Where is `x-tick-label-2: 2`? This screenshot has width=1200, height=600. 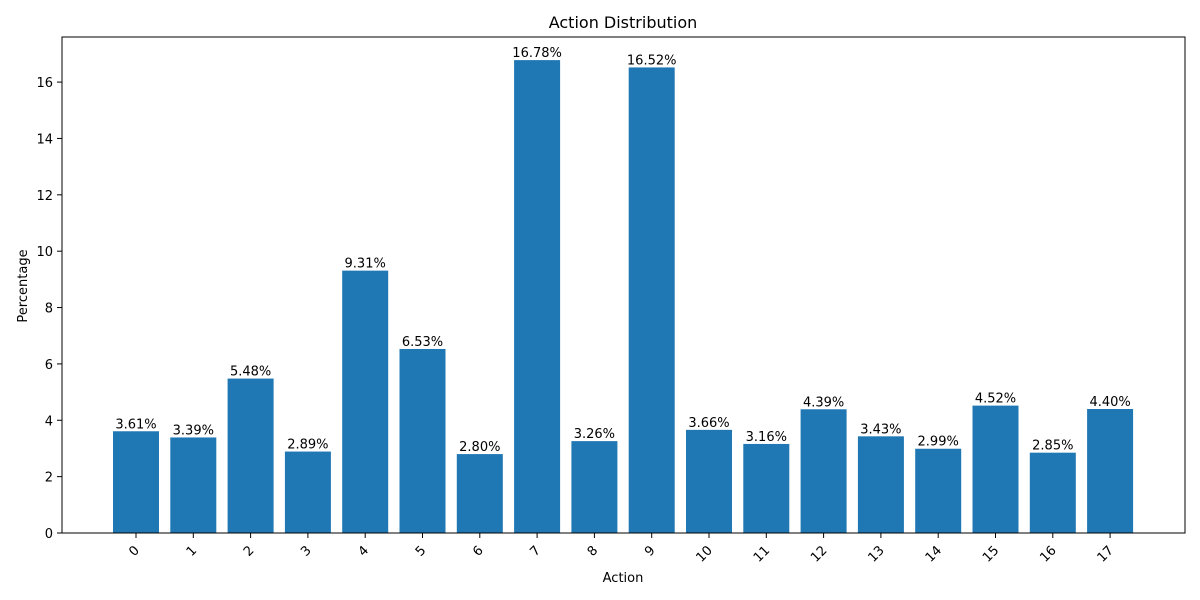 x-tick-label-2: 2 is located at coordinates (249, 551).